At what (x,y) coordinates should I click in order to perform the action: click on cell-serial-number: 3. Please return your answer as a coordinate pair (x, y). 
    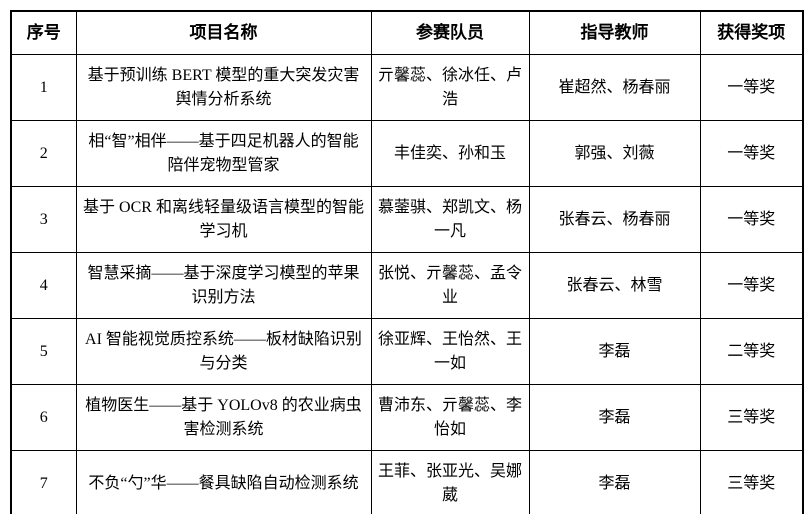
    Looking at the image, I should click on (43, 219).